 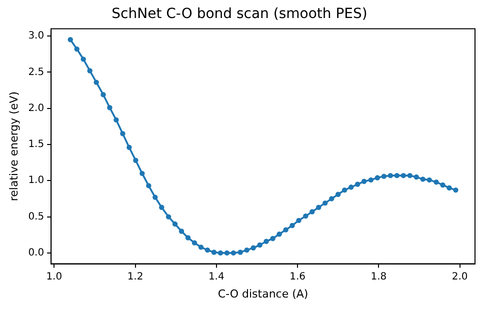 I want to click on x-axis-title: C-O distance (A), so click(x=263, y=293).